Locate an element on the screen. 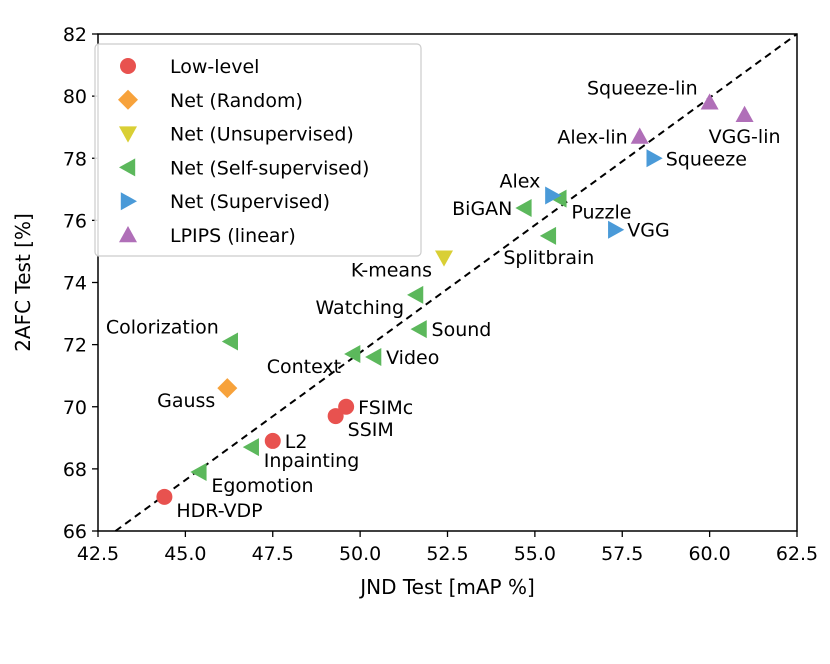 Image resolution: width=830 pixels, height=664 pixels. legend-label-net-supervised: Net (Supervised) is located at coordinates (250, 202).